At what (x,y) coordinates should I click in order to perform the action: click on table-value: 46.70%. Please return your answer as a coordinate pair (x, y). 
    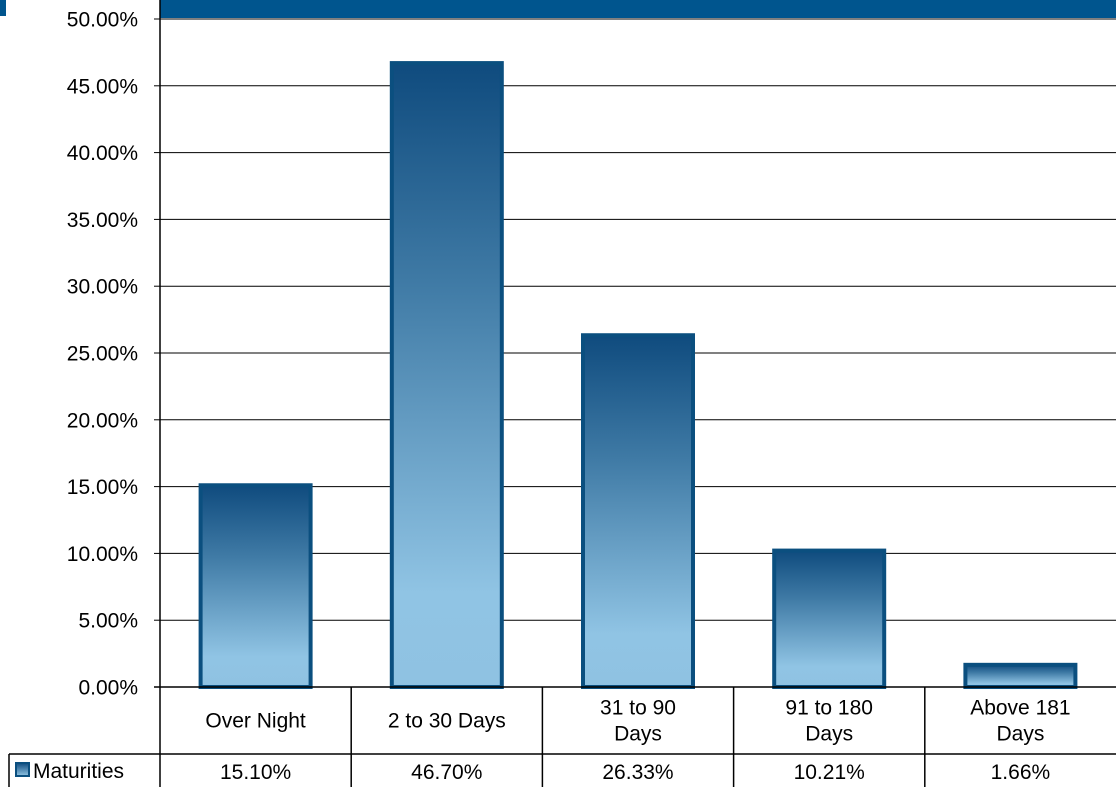
    Looking at the image, I should click on (446, 772).